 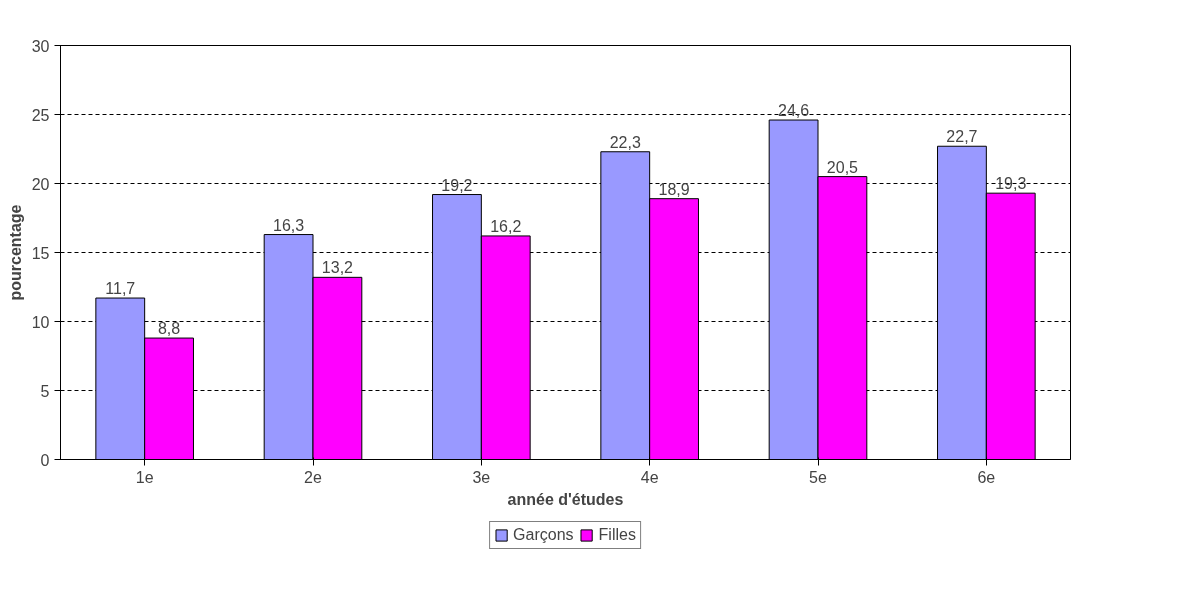 I want to click on y-tick-label: 5, so click(x=45, y=391).